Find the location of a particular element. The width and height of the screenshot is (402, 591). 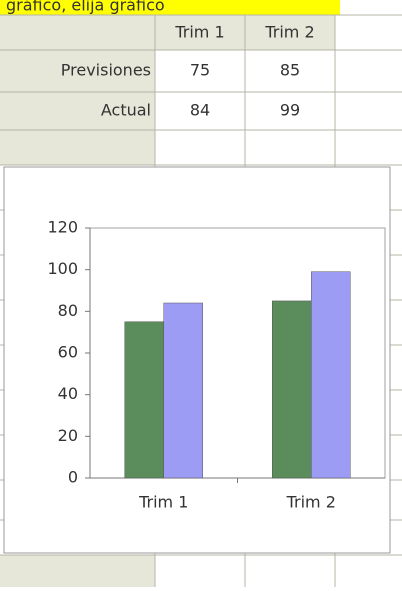

cell: 85 is located at coordinates (290, 70).